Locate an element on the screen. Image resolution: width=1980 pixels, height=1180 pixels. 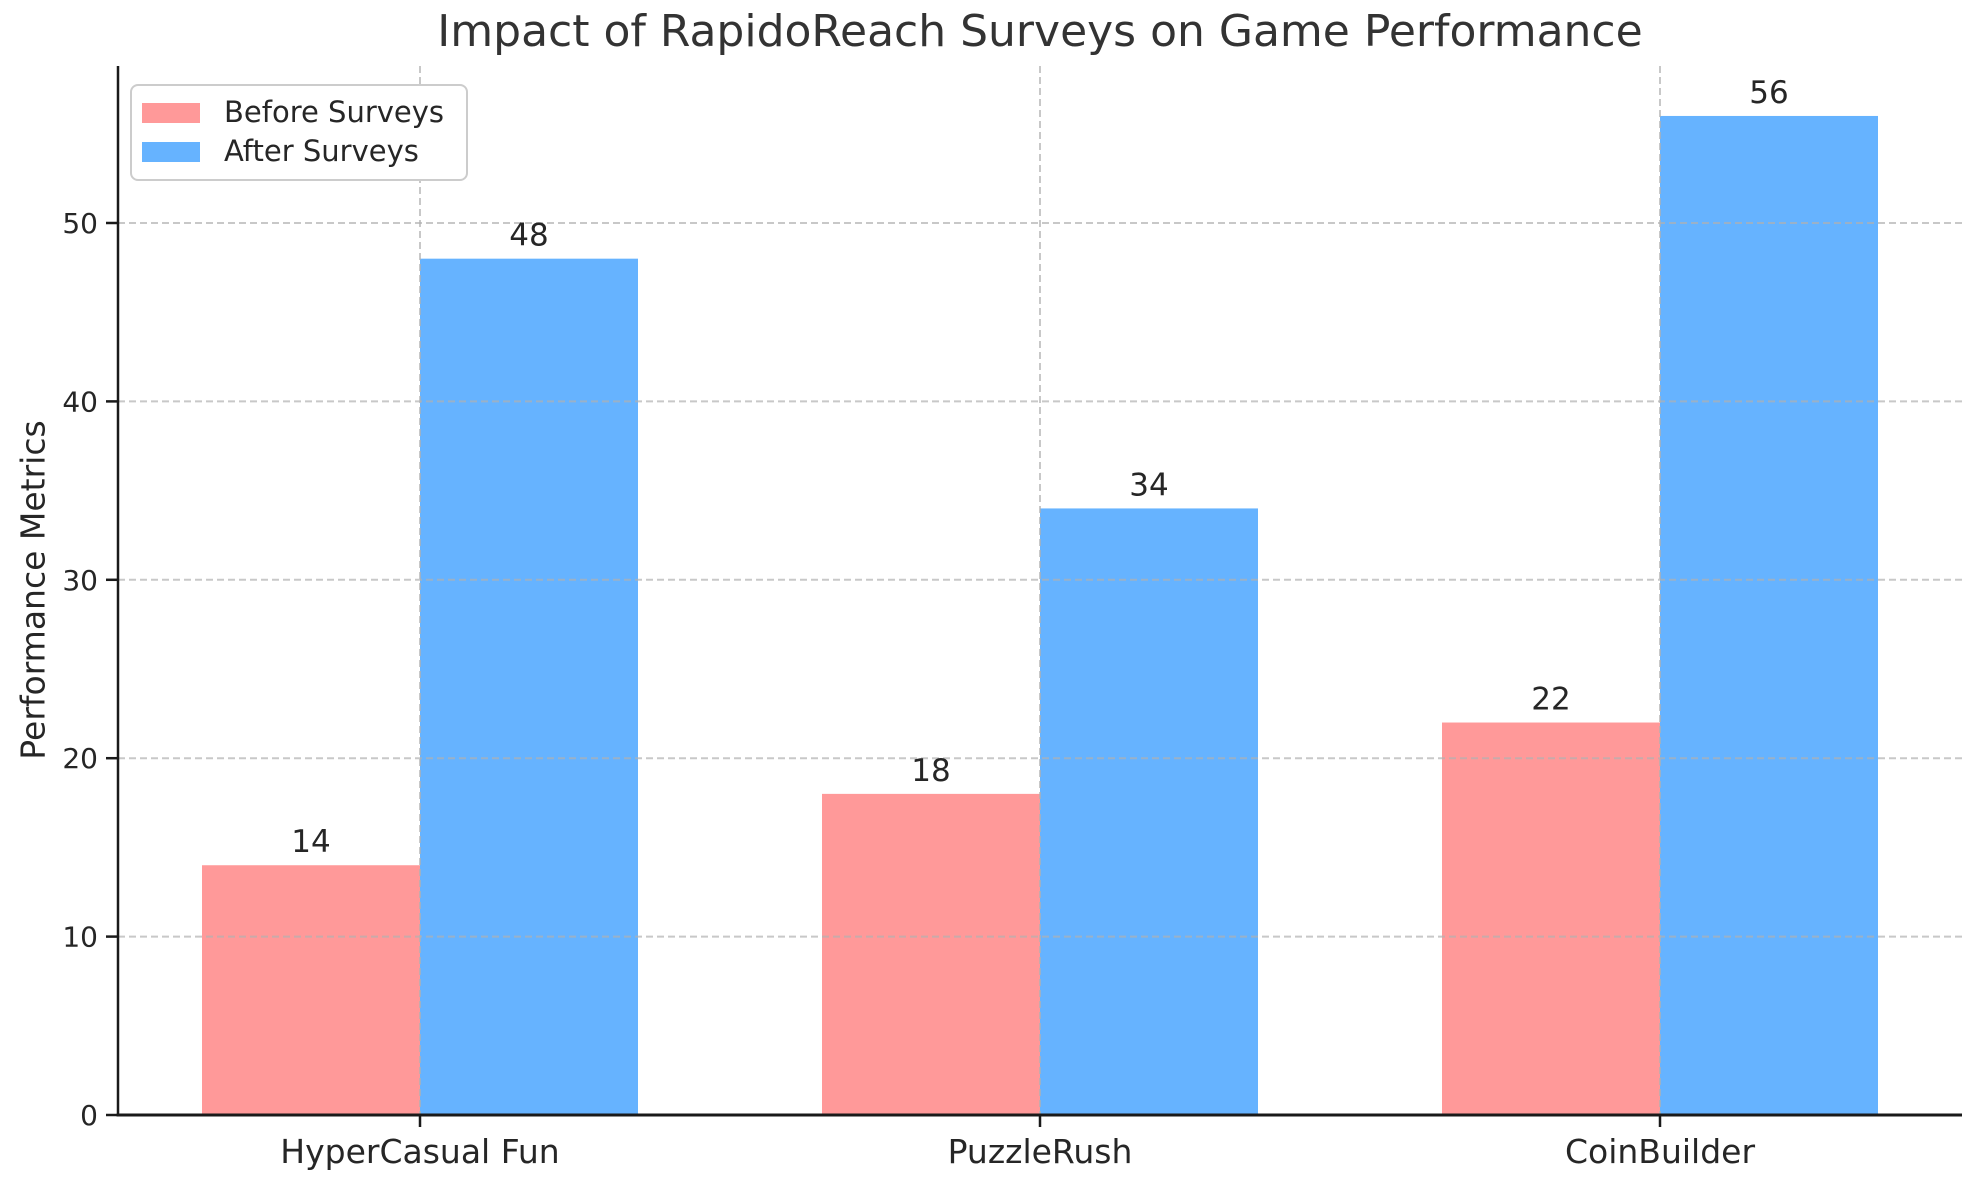
y-tick-label-40: 40 is located at coordinates (80, 401).